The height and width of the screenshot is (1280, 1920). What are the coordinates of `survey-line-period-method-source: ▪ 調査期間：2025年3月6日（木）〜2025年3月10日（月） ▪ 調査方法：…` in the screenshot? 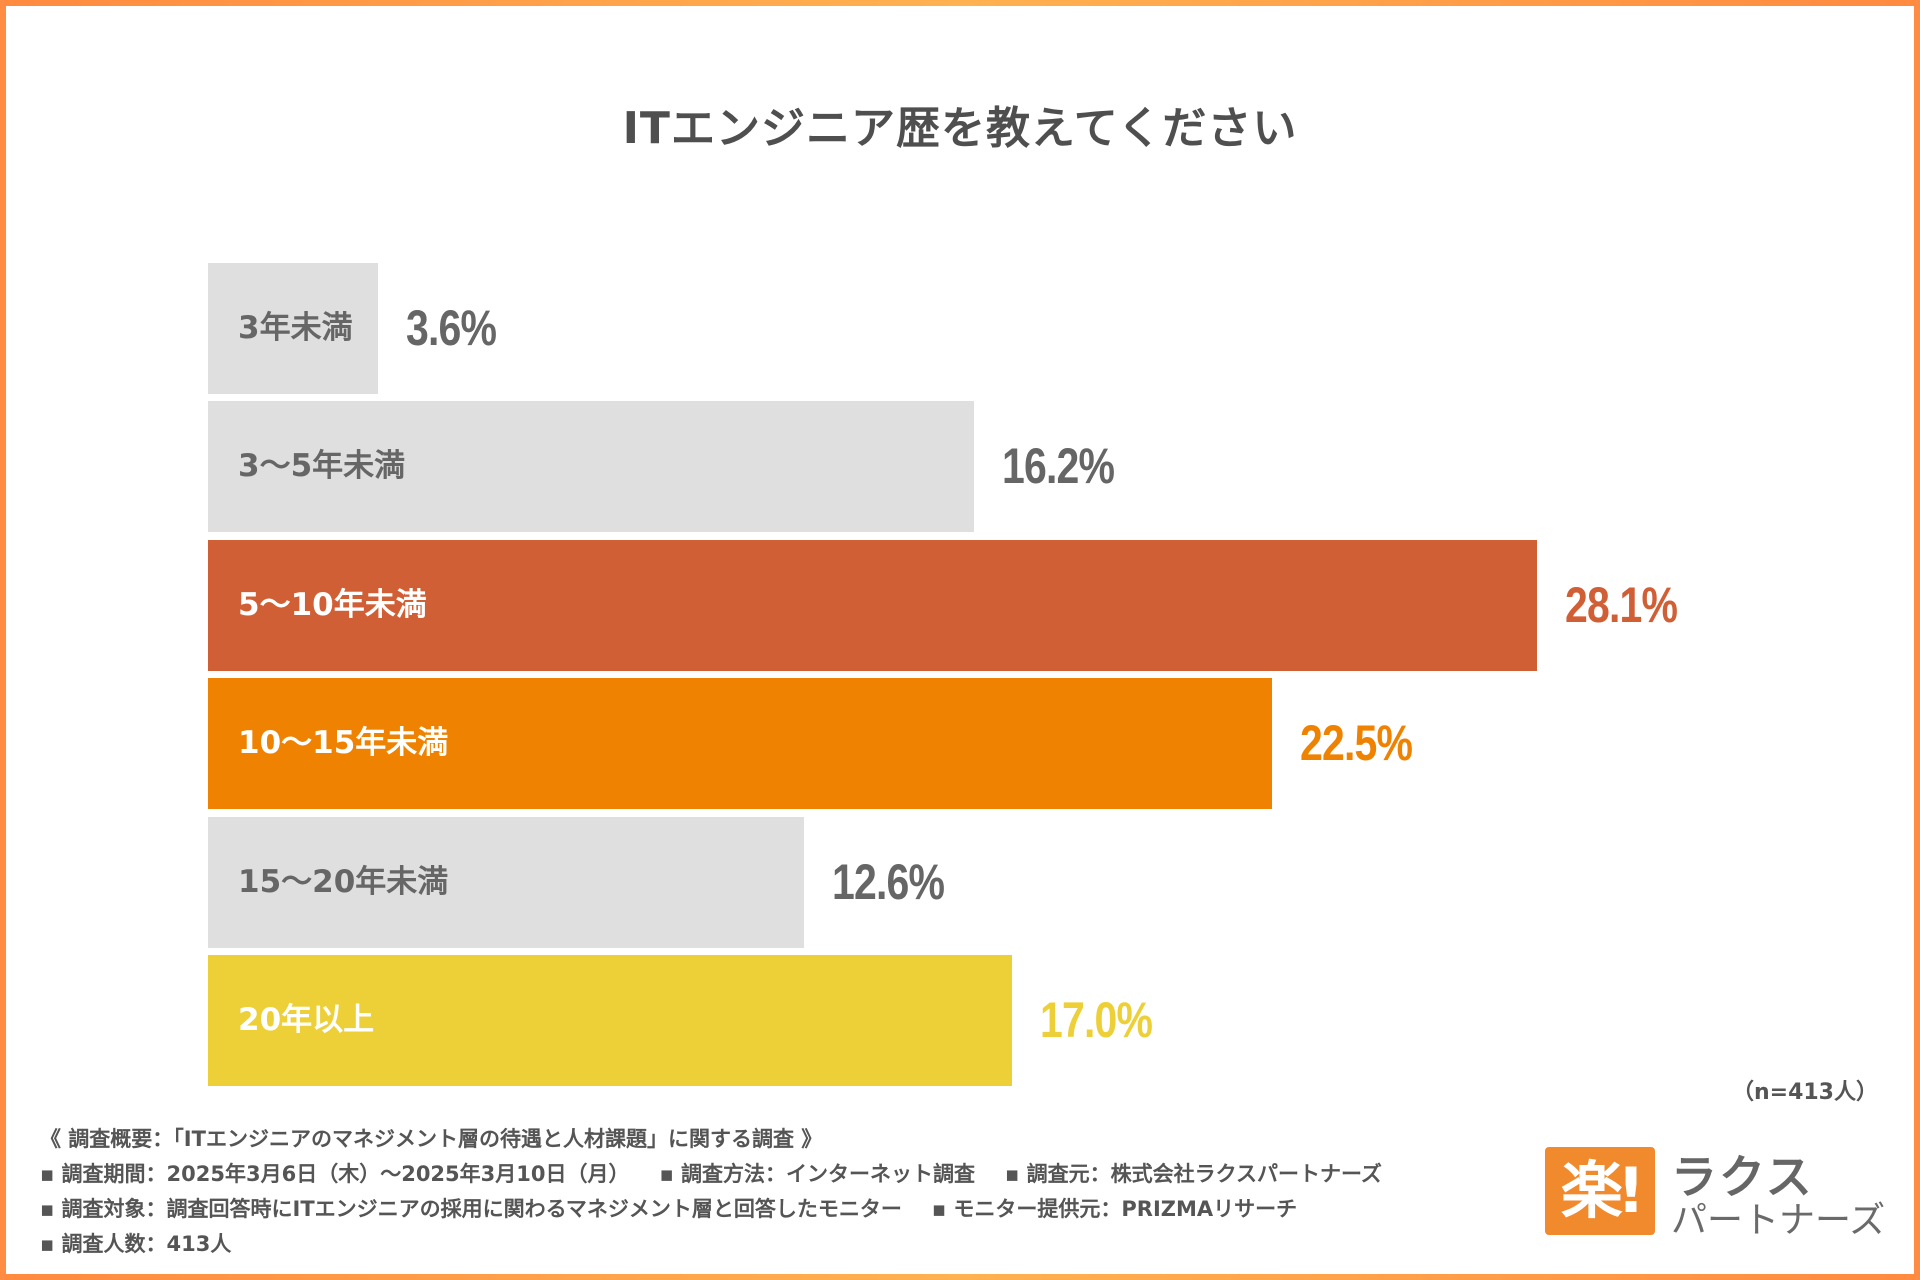 It's located at (711, 1174).